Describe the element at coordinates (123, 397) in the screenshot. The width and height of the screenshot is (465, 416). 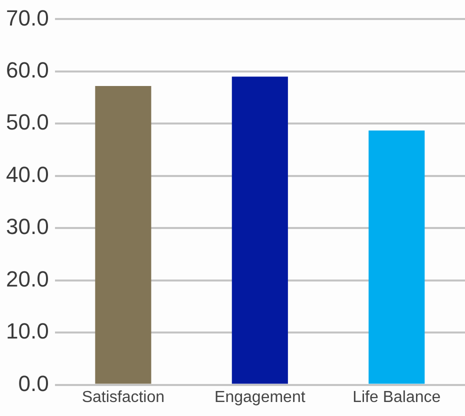
I see `x-tick-label: Satisfaction` at that location.